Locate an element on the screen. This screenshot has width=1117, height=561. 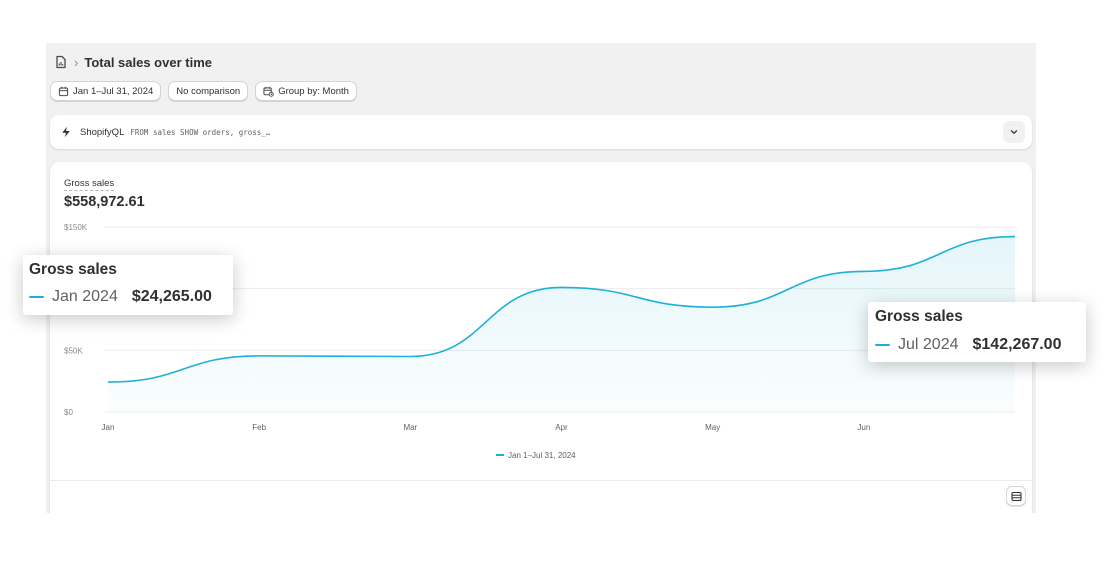
x-tick-label: Mar is located at coordinates (410, 427).